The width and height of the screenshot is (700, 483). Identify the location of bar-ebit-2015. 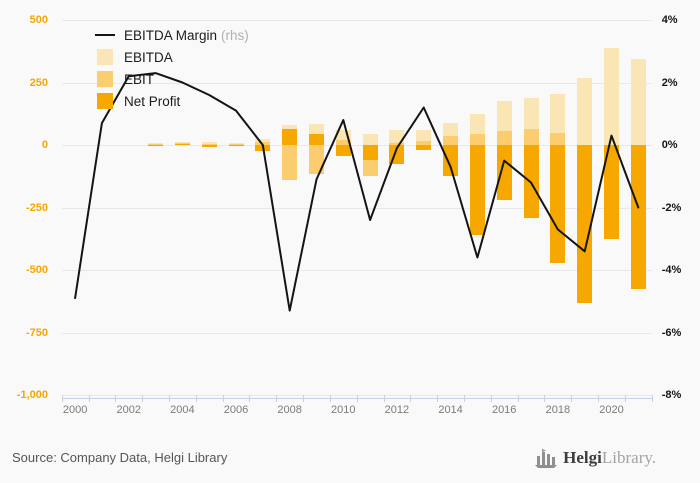
(477, 139).